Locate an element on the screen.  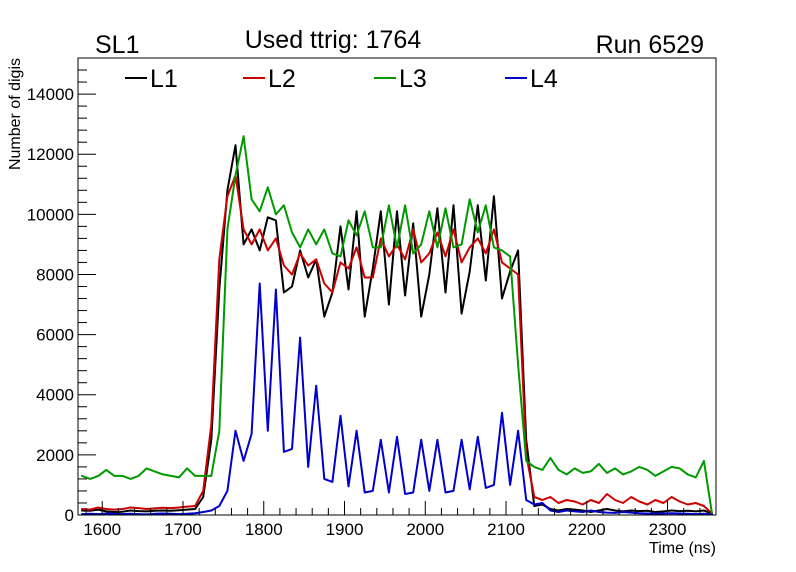
legend-label-l3: L3 is located at coordinates (413, 79).